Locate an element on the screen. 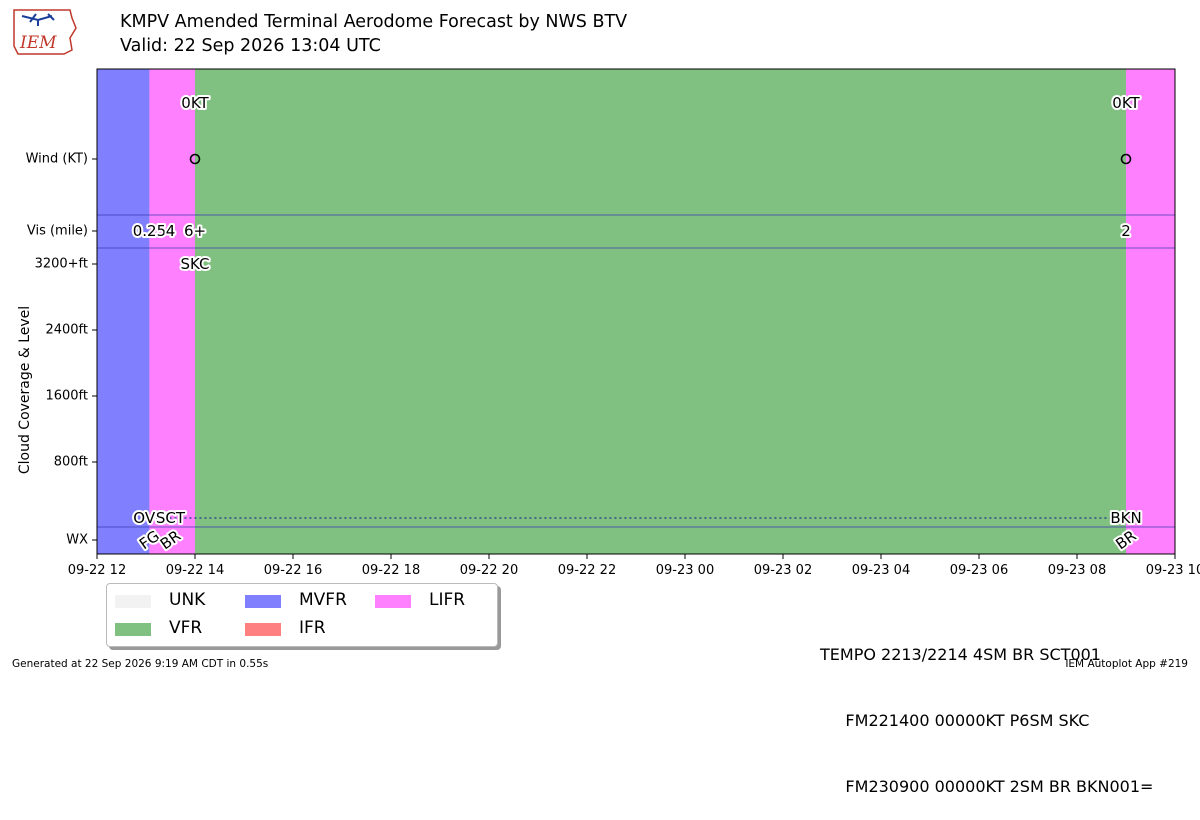 Image resolution: width=1200 pixels, height=820 pixels. x-tick-label: 09-23 02 is located at coordinates (783, 570).